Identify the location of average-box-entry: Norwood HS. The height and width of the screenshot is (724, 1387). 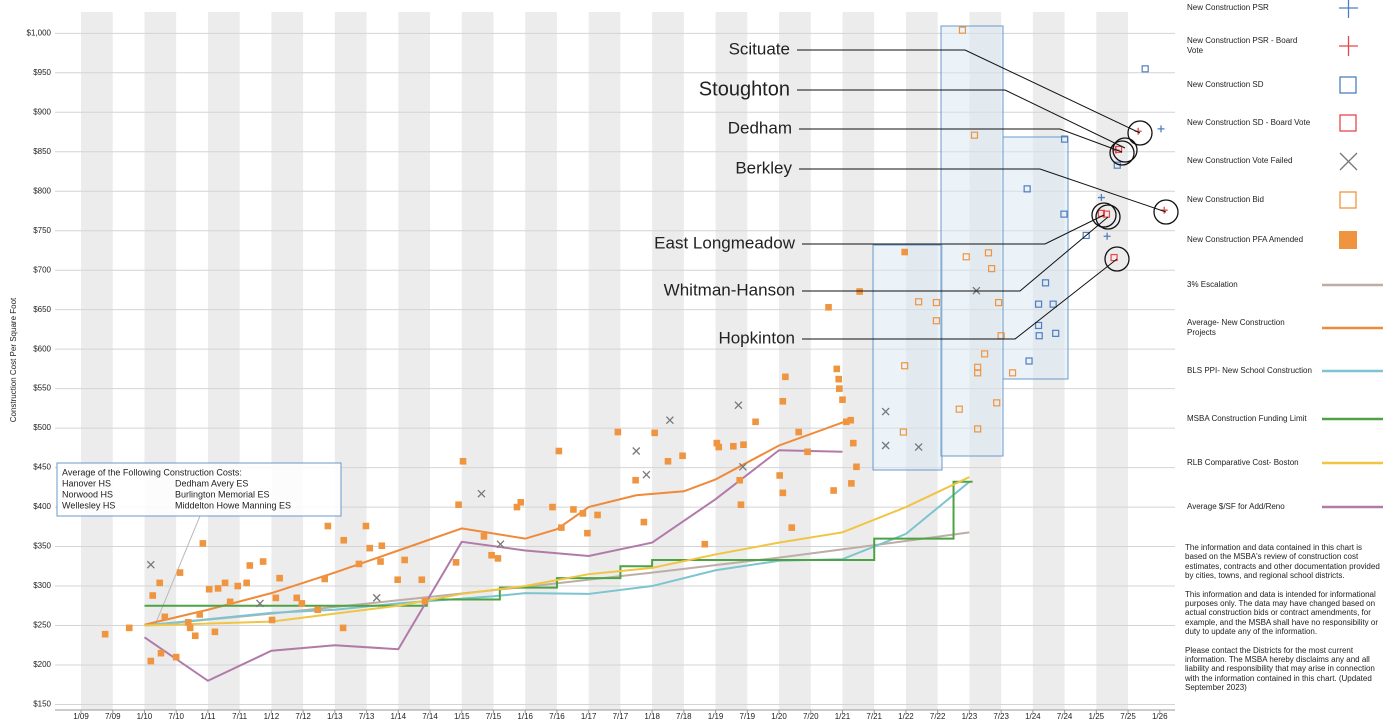
(87, 494).